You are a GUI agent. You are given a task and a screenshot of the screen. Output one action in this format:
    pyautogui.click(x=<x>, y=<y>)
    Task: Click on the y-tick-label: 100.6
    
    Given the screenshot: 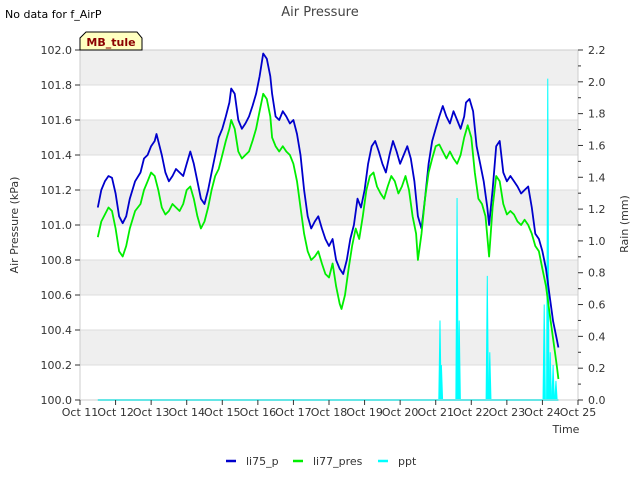 What is the action you would take?
    pyautogui.click(x=57, y=295)
    